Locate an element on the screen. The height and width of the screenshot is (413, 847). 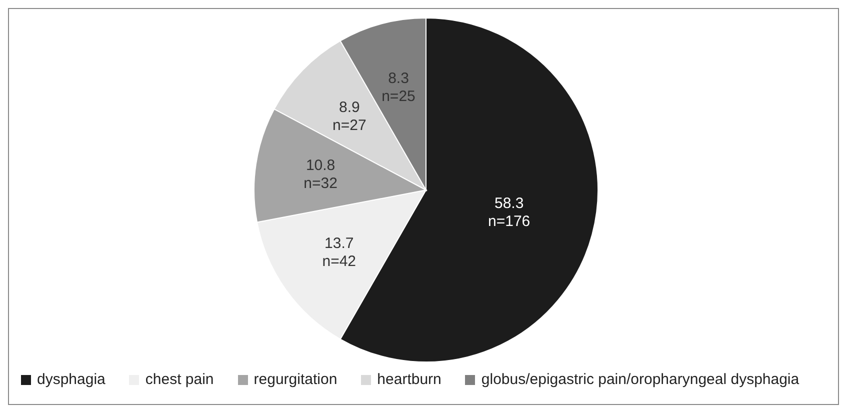
data-label: 10.8 n=32 is located at coordinates (321, 174).